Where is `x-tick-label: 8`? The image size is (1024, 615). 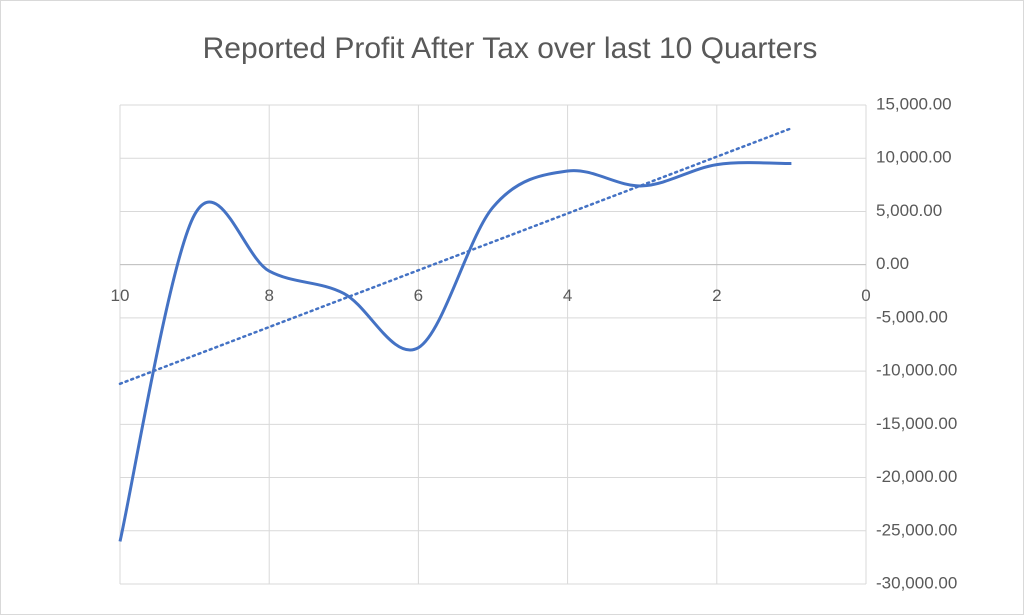
x-tick-label: 8 is located at coordinates (268, 295).